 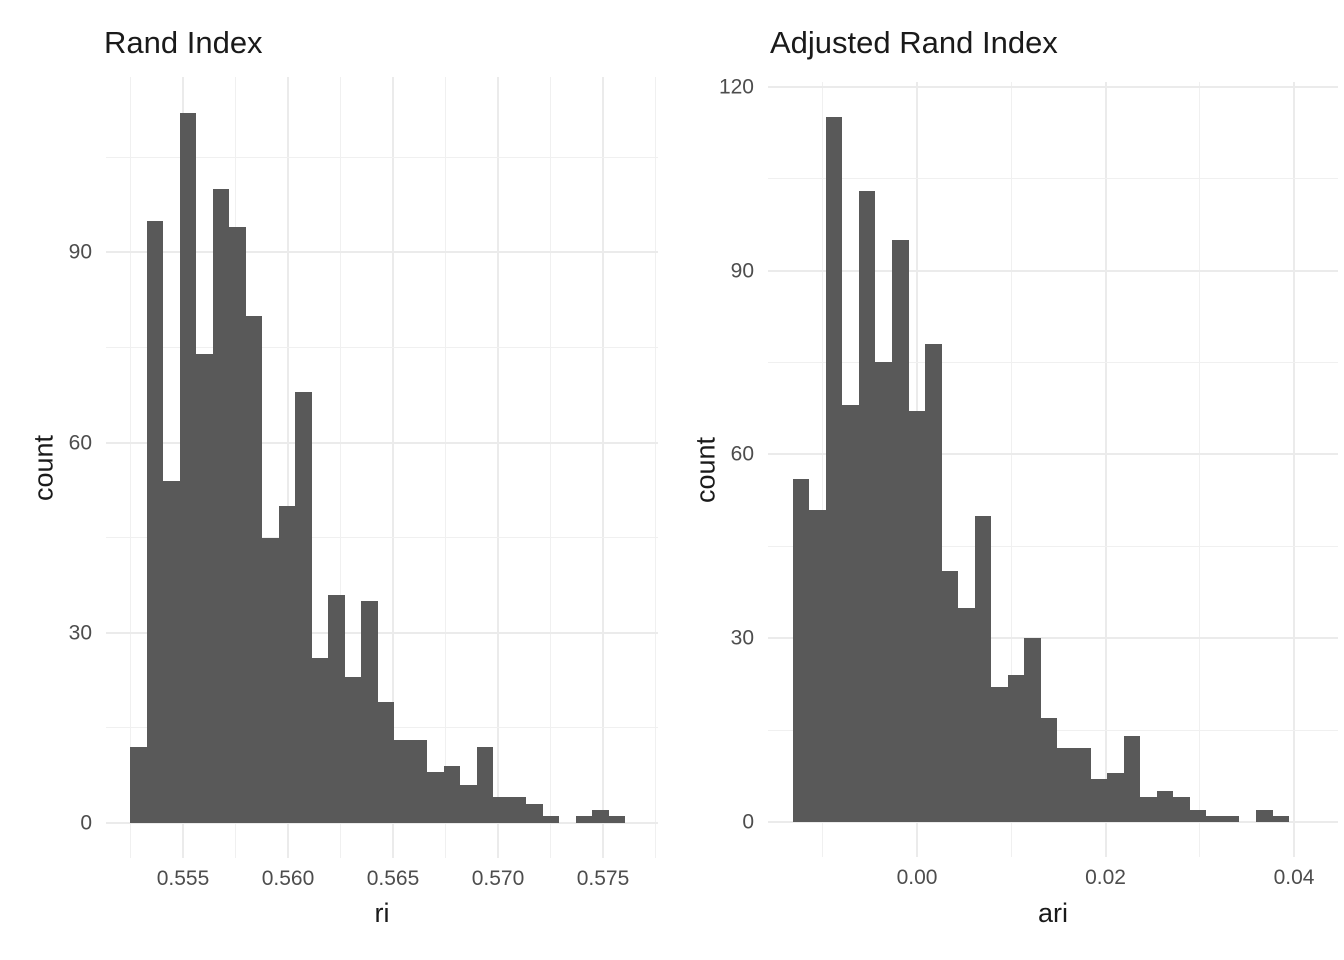 What do you see at coordinates (183, 42) in the screenshot?
I see `plot-title-rand-index: Rand Index` at bounding box center [183, 42].